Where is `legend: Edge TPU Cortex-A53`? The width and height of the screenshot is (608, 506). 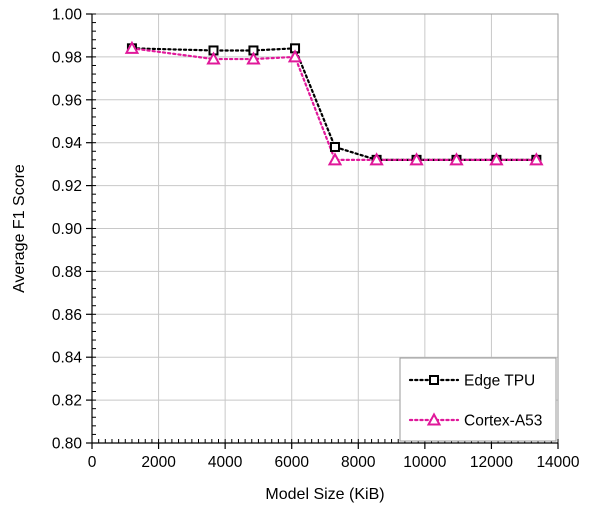
legend: Edge TPU Cortex-A53 is located at coordinates (478, 399).